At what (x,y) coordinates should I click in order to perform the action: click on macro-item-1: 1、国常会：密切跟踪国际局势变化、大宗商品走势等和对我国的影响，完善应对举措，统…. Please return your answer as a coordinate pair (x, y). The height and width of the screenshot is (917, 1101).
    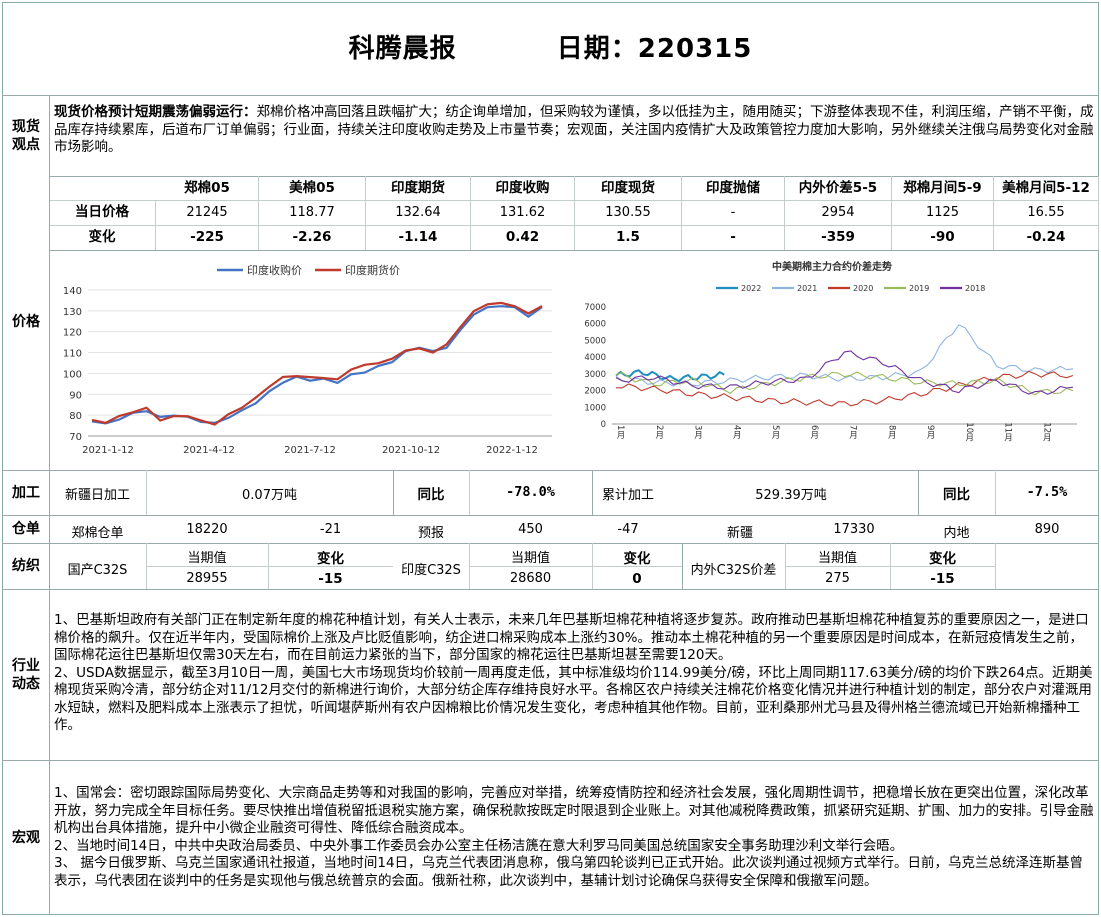
    Looking at the image, I should click on (574, 810).